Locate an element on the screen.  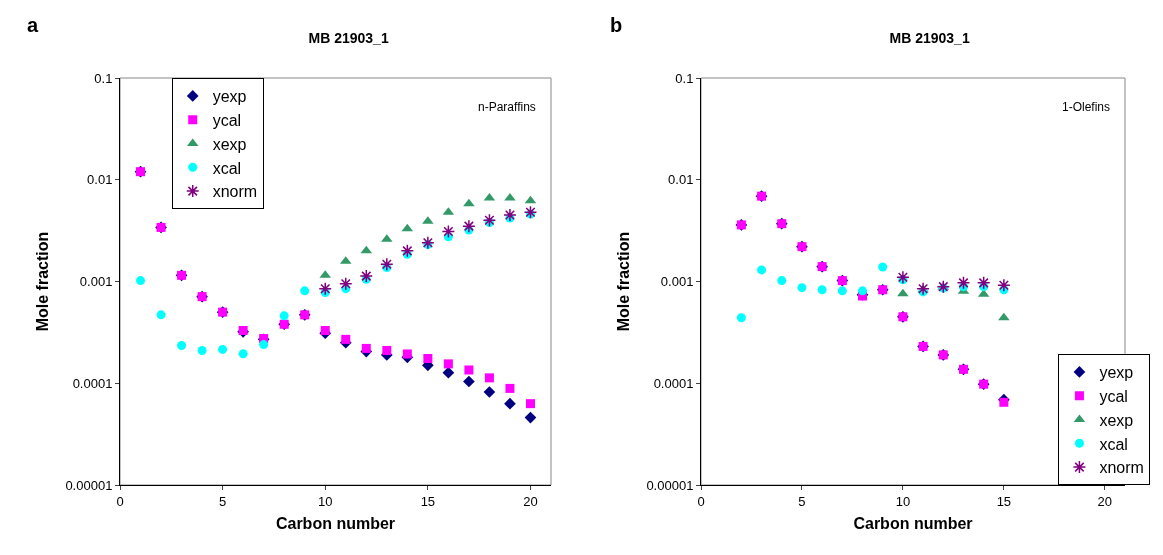
annotation: 1-Olefins is located at coordinates (1086, 107).